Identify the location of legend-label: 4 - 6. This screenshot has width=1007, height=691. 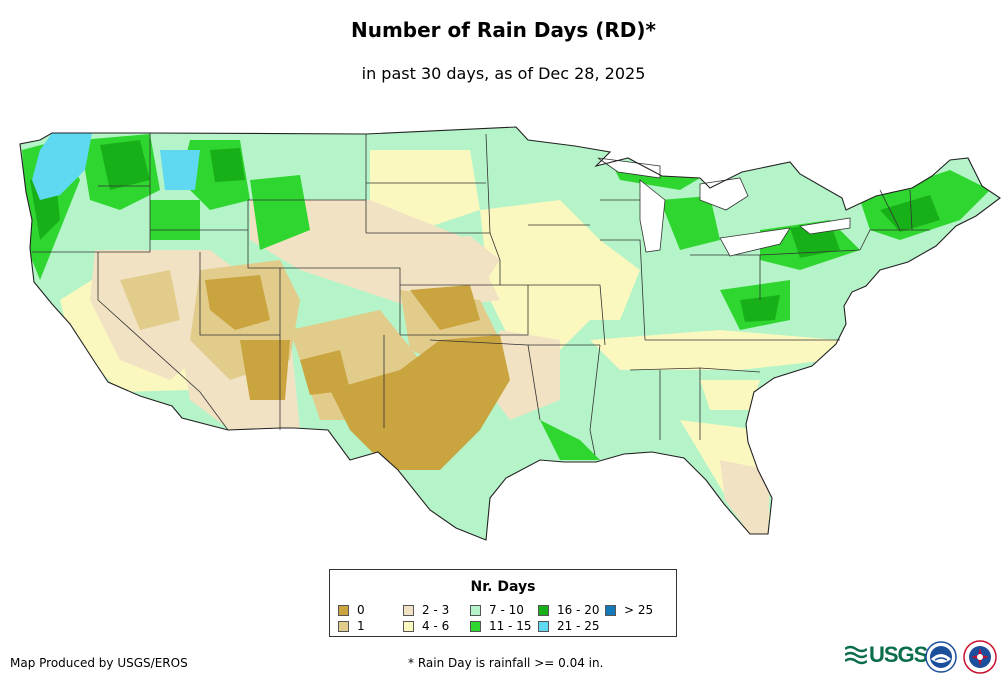
(436, 626).